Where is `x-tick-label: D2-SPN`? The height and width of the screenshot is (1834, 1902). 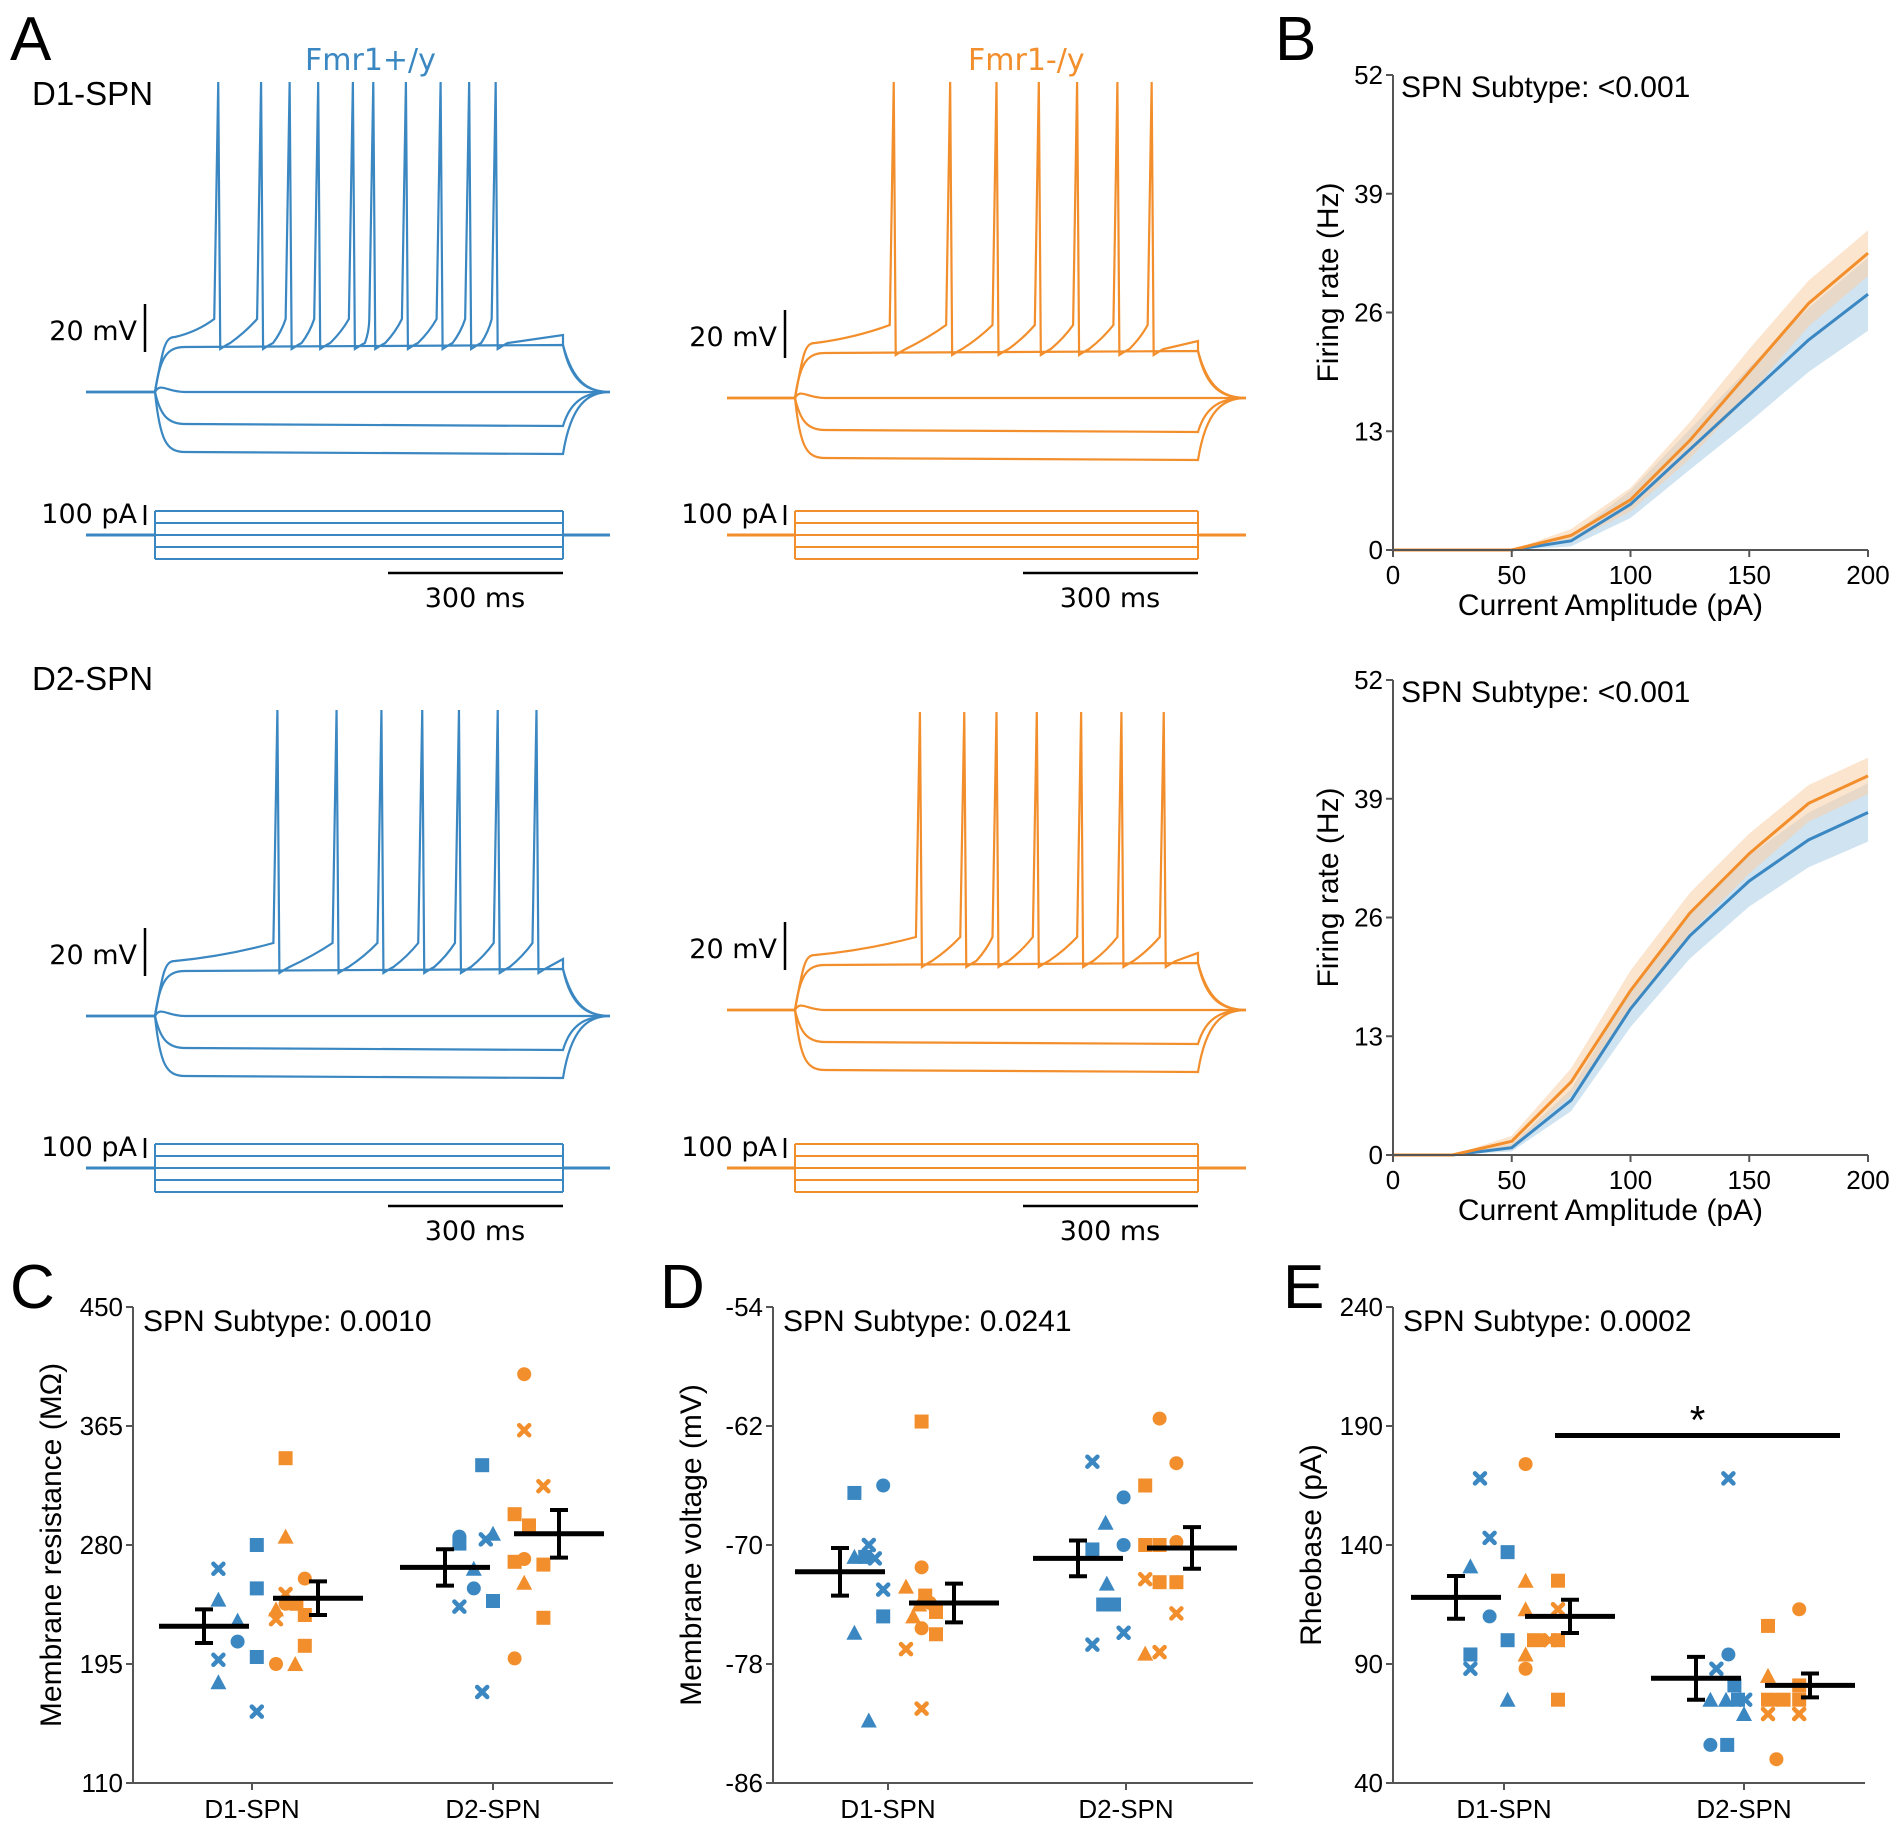 x-tick-label: D2-SPN is located at coordinates (1743, 1809).